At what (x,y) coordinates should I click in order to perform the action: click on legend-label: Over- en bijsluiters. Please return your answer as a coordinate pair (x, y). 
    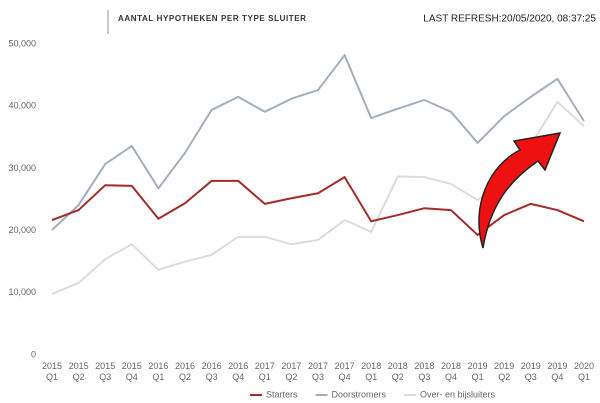
    Looking at the image, I should click on (458, 394).